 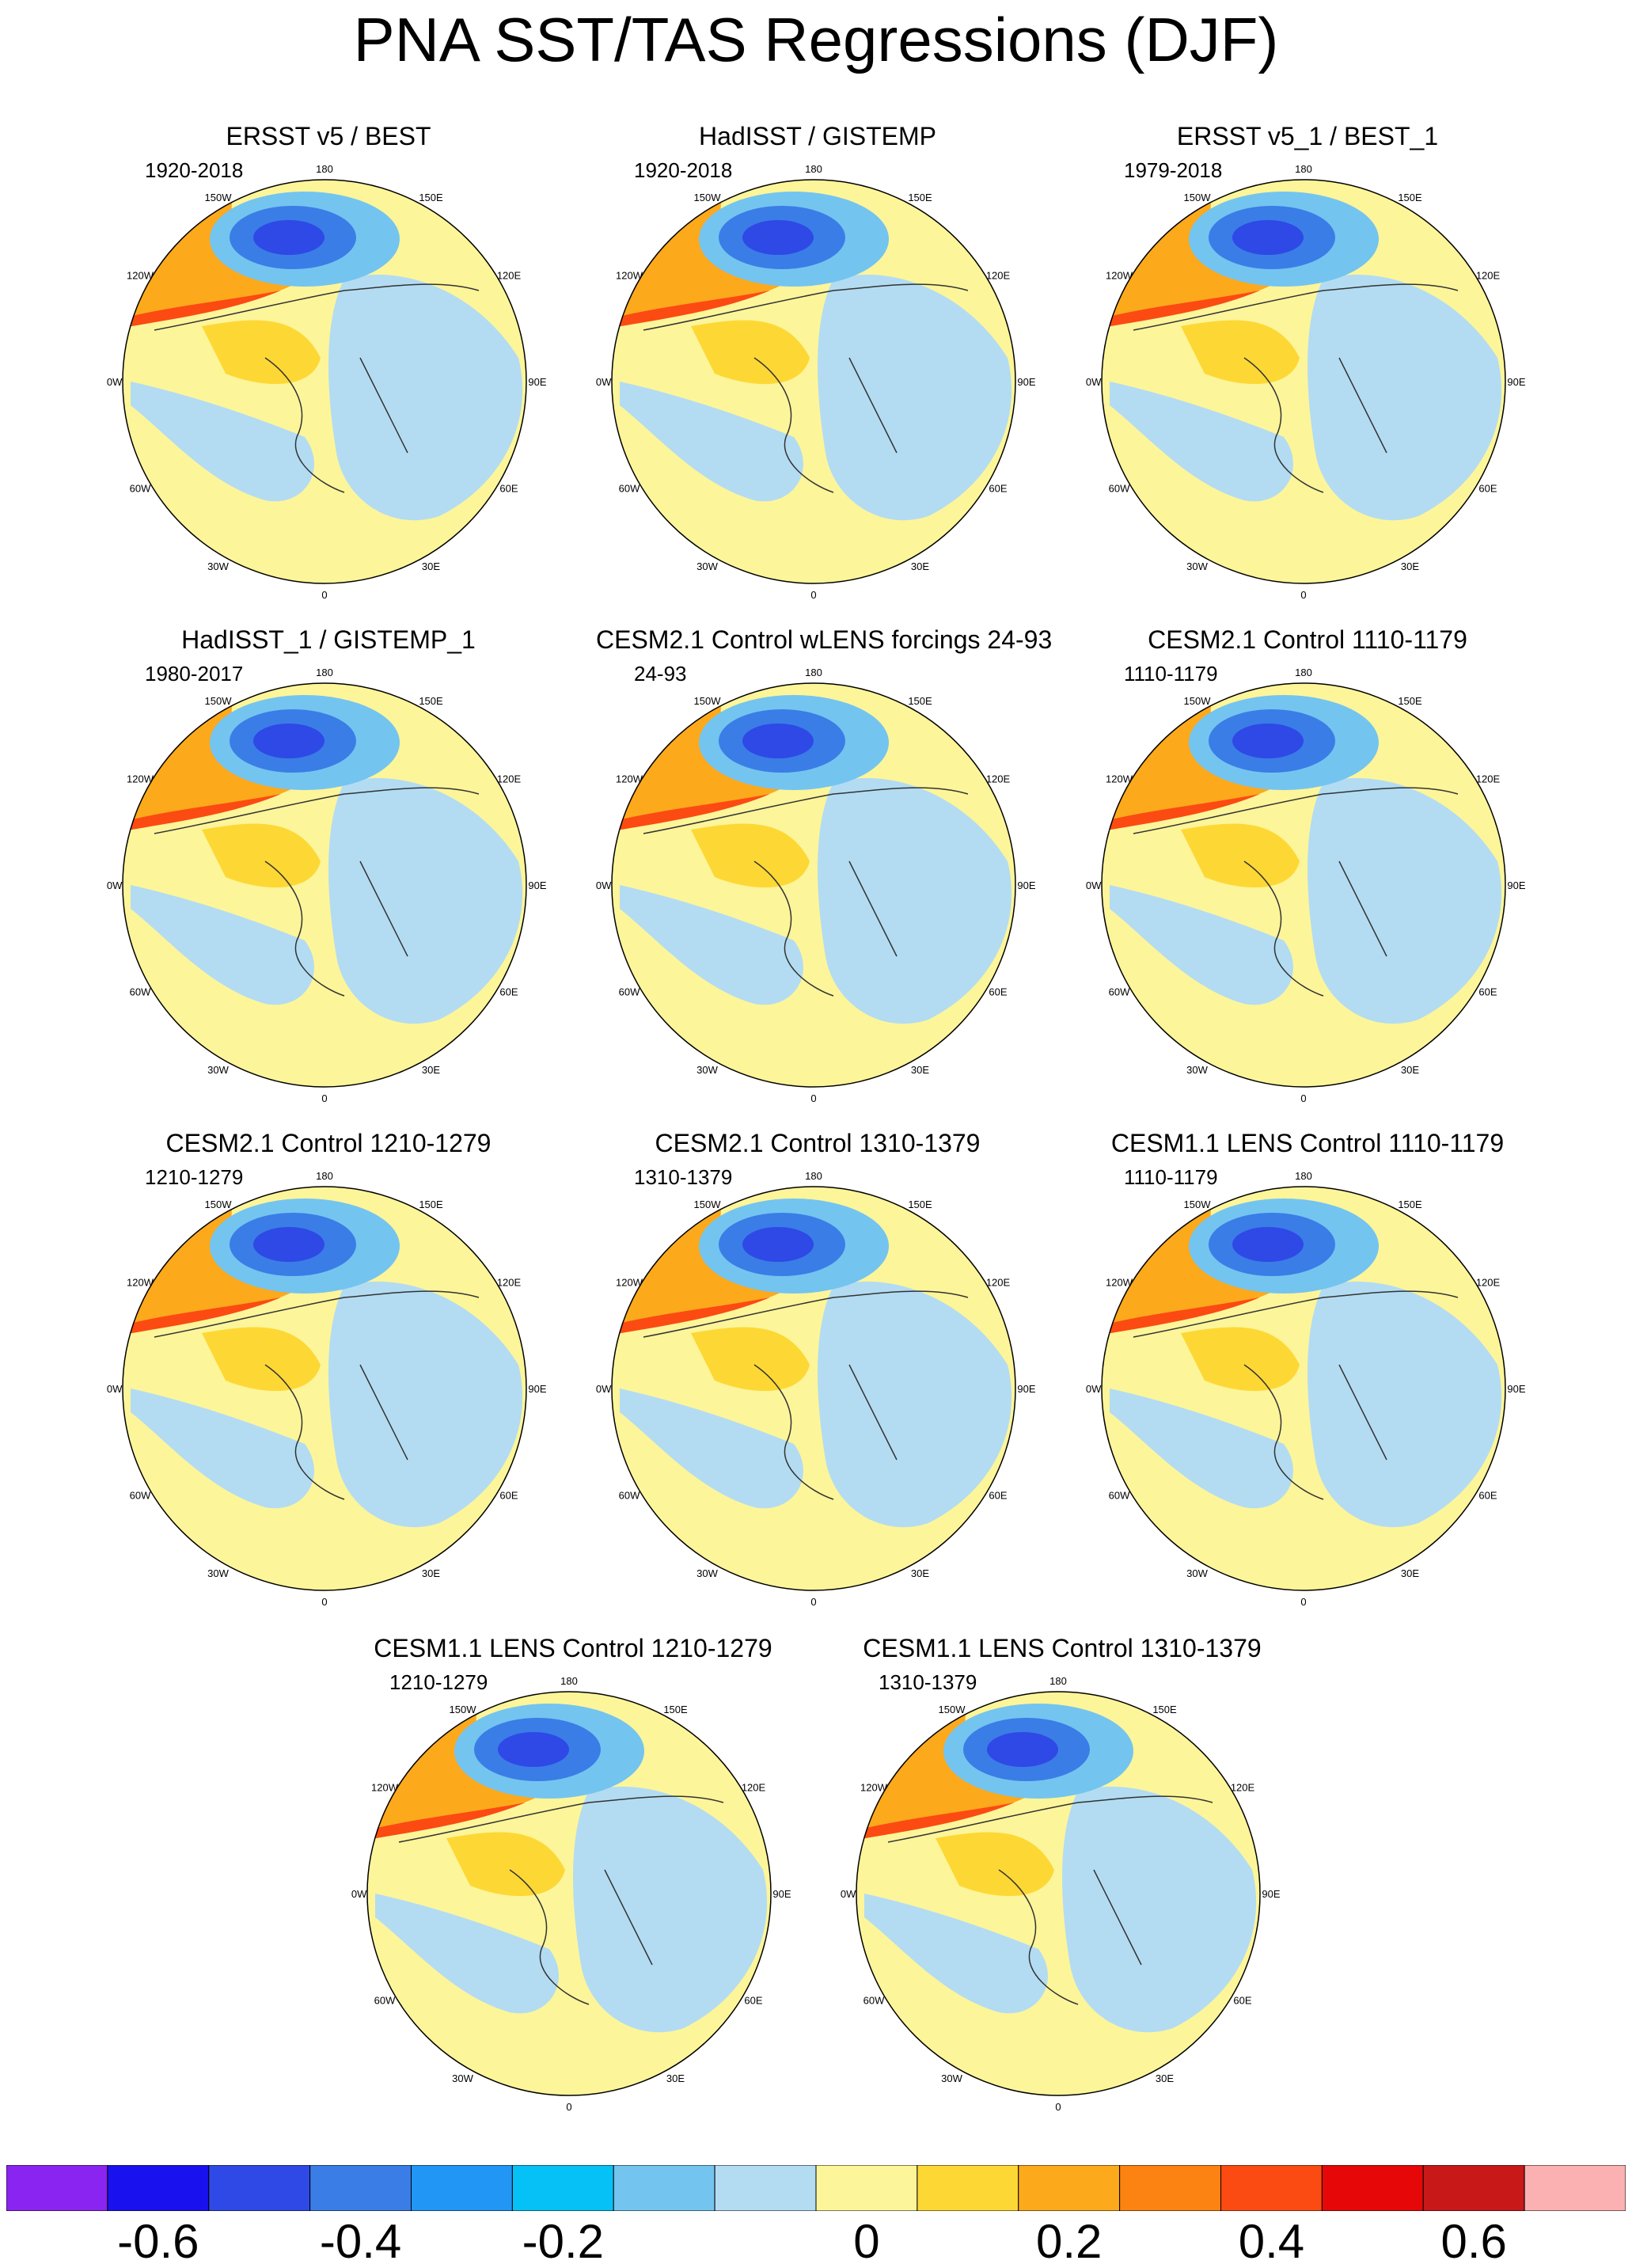 What do you see at coordinates (660, 674) in the screenshot?
I see `panel-period: 24-93` at bounding box center [660, 674].